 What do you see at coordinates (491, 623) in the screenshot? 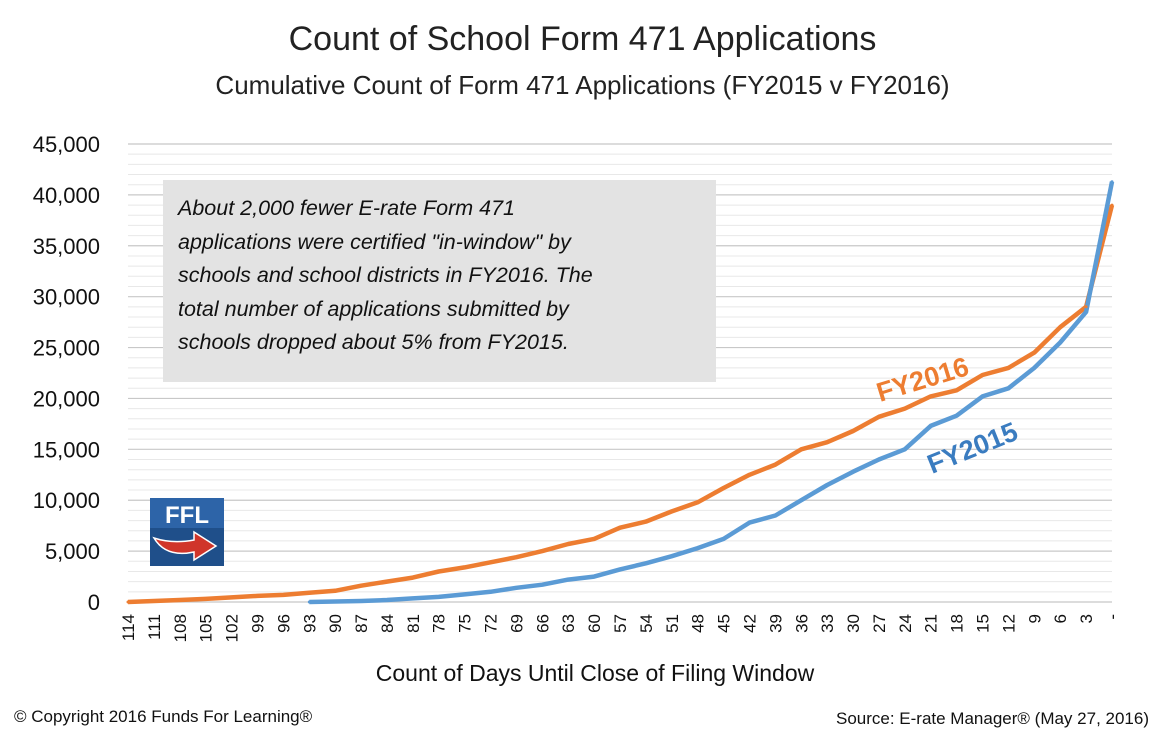
I see `x-tick-label: 72` at bounding box center [491, 623].